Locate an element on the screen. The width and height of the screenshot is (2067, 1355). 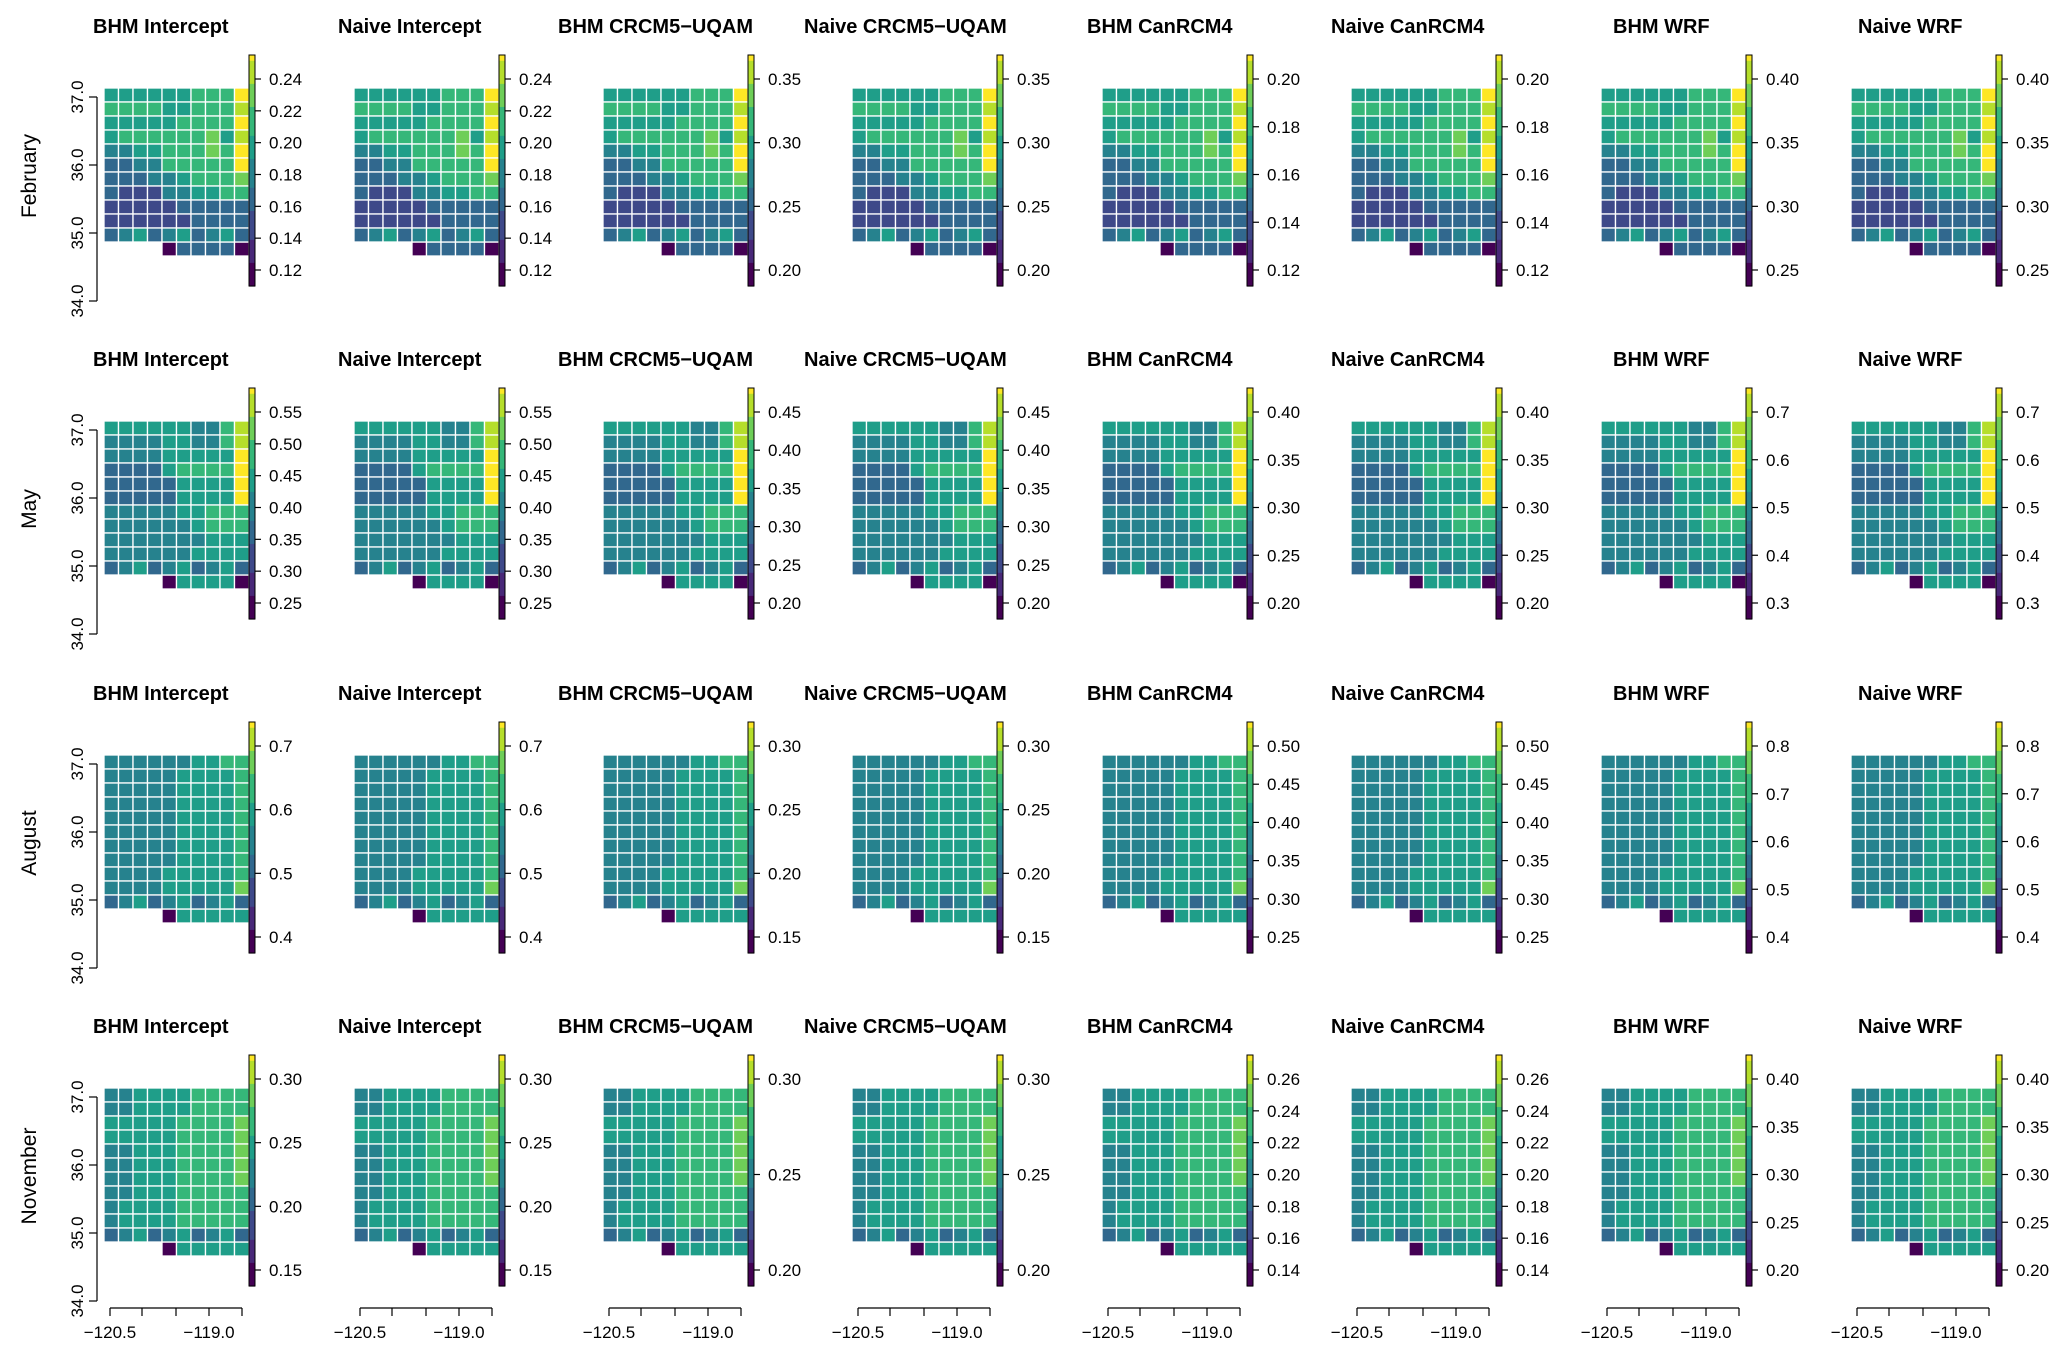
colorbar-tick-label: 0.35 is located at coordinates (1283, 460).